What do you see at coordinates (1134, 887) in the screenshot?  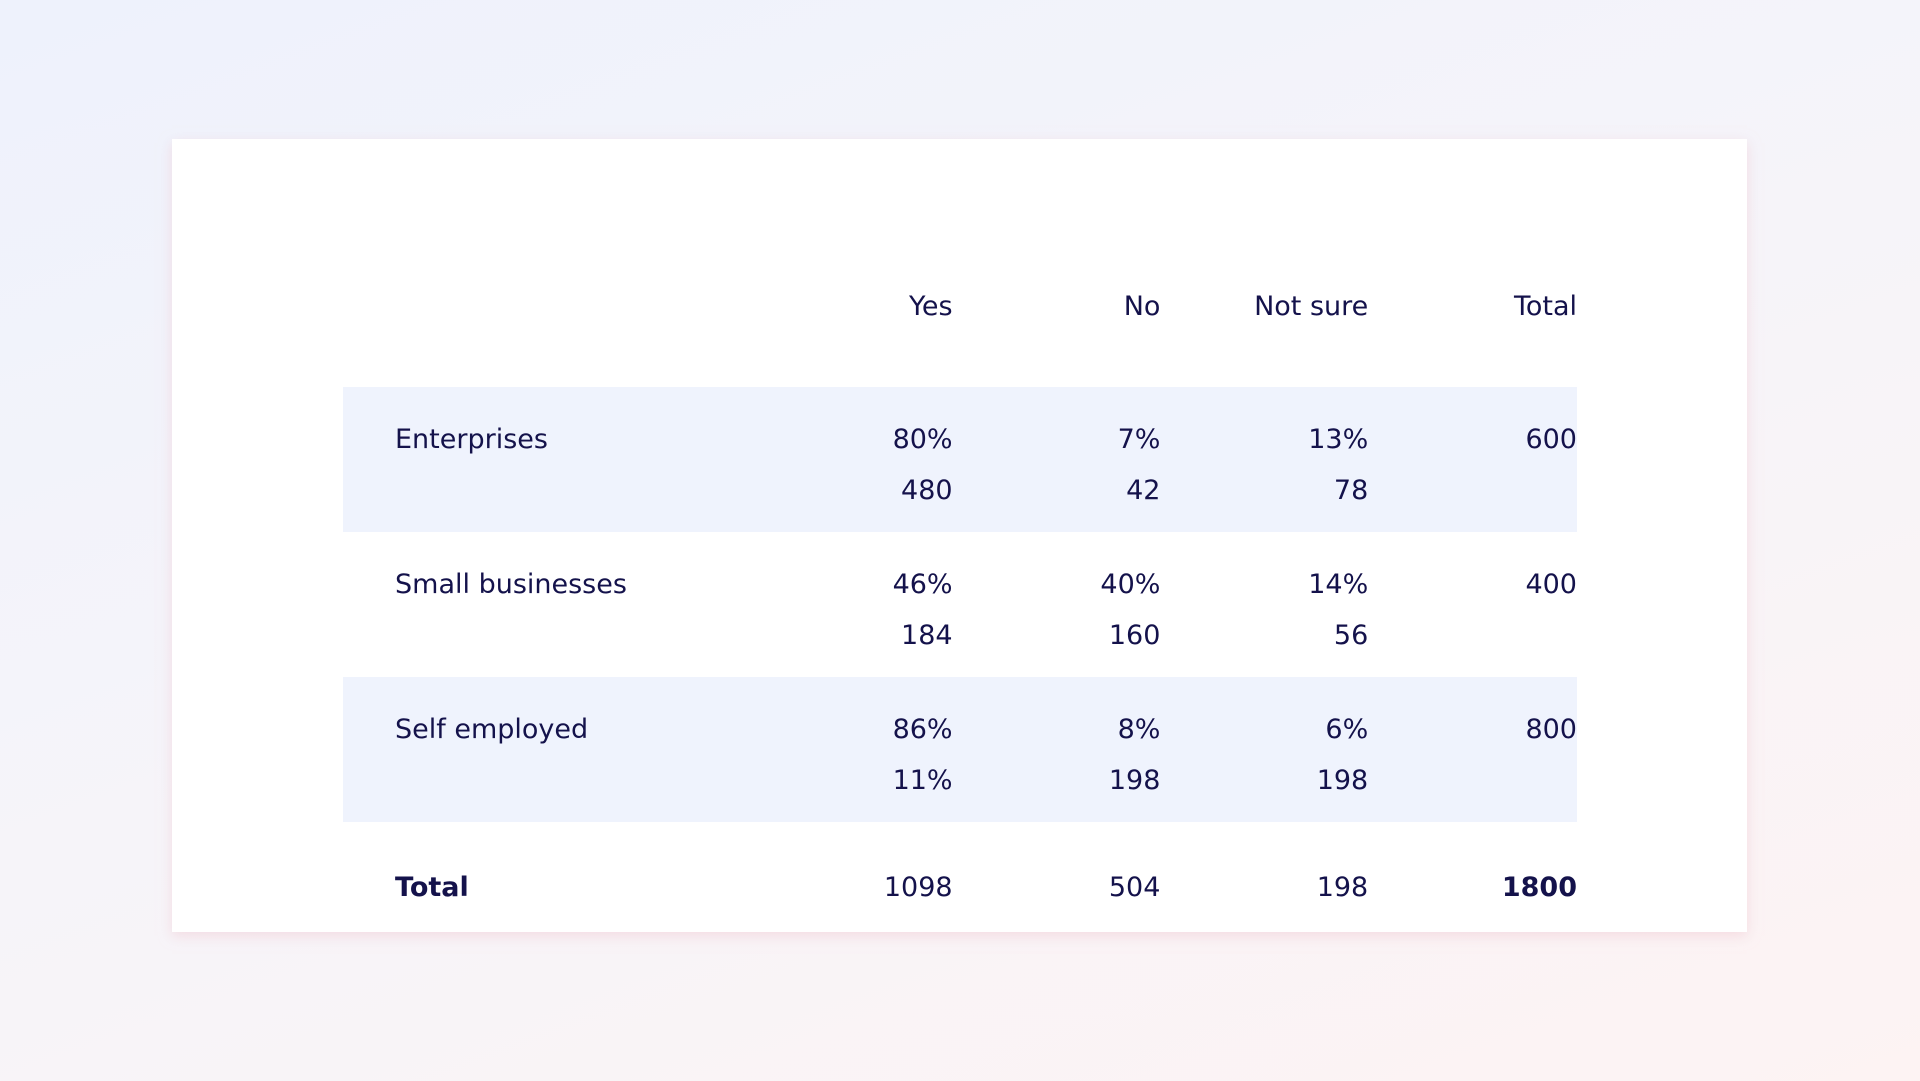 I see `total-no: 504` at bounding box center [1134, 887].